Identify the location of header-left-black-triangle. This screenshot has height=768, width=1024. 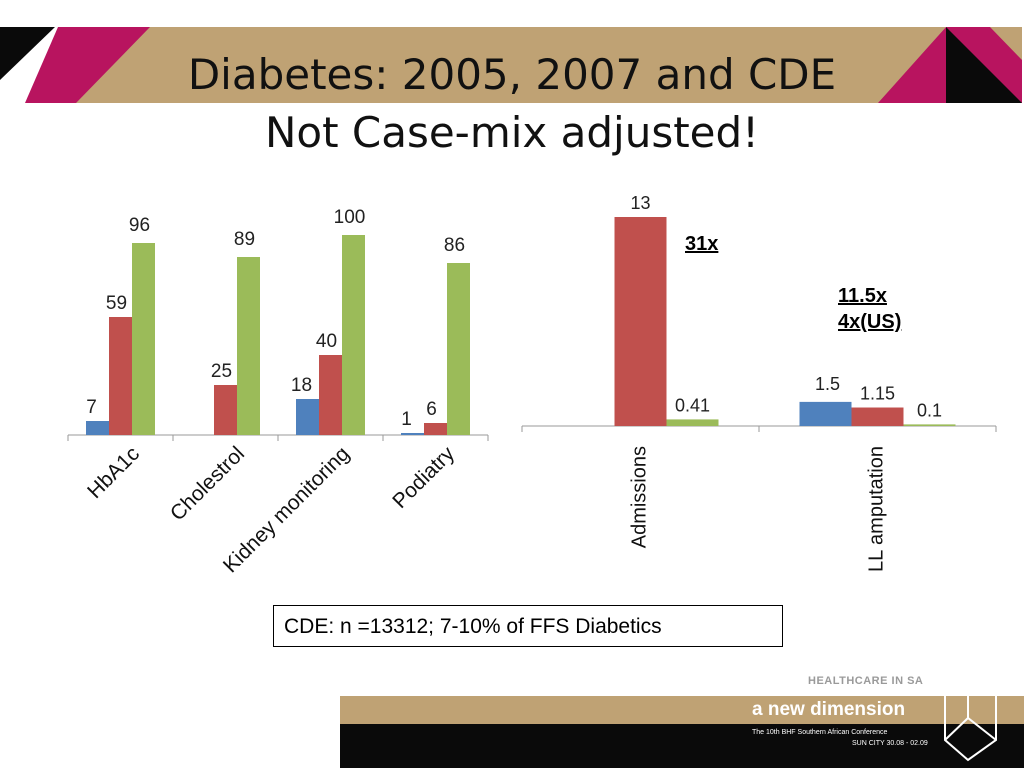
(27, 53).